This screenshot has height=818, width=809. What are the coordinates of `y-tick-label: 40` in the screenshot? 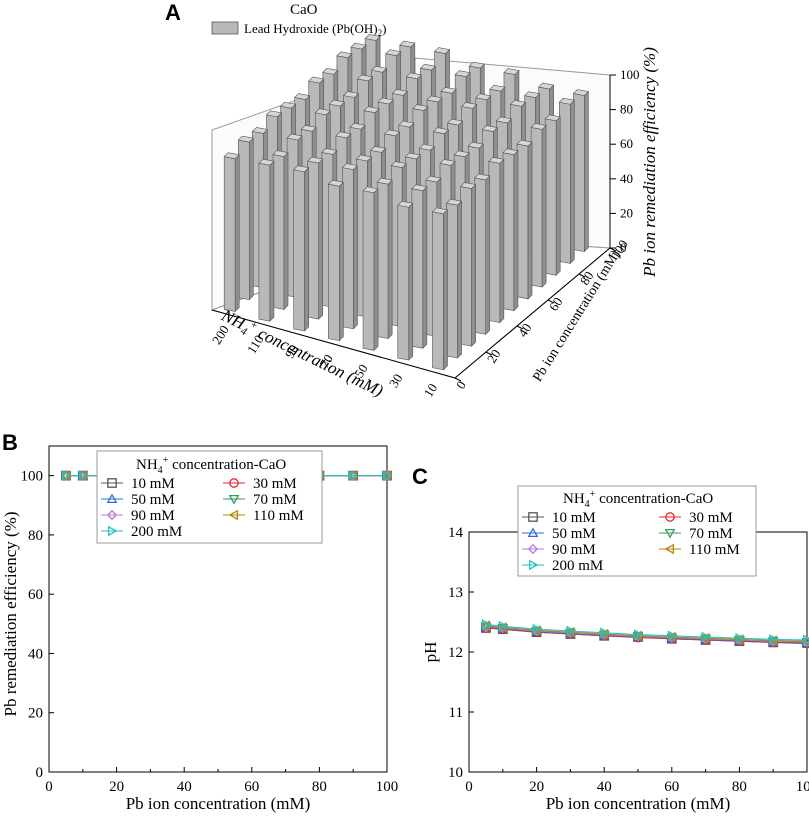 It's located at (35, 654).